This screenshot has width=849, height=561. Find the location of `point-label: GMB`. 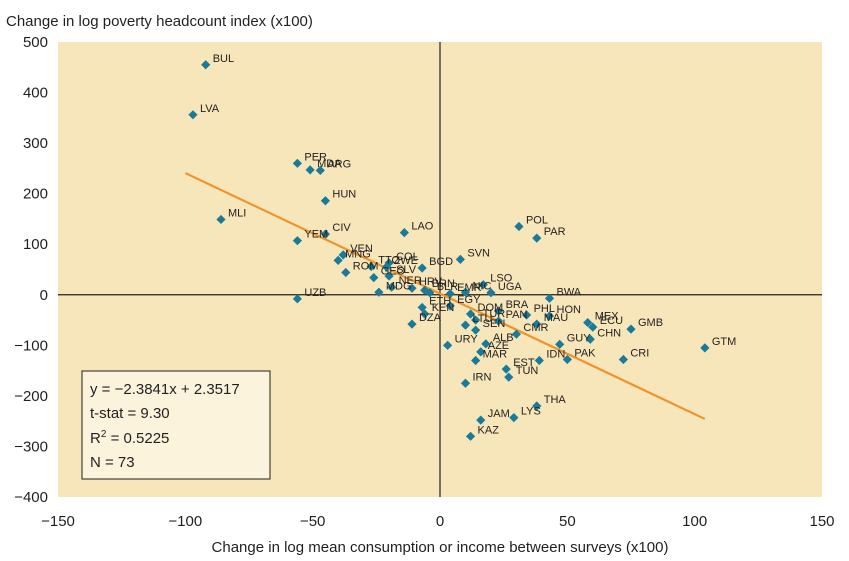

point-label: GMB is located at coordinates (650, 323).